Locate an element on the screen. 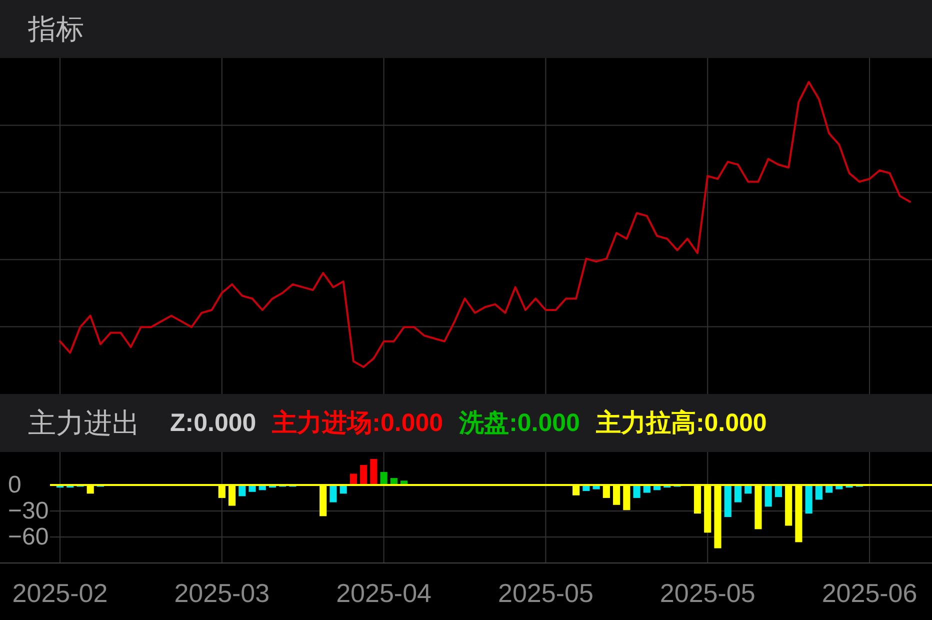 The image size is (932, 620). y-tick-label: −30 is located at coordinates (28, 510).